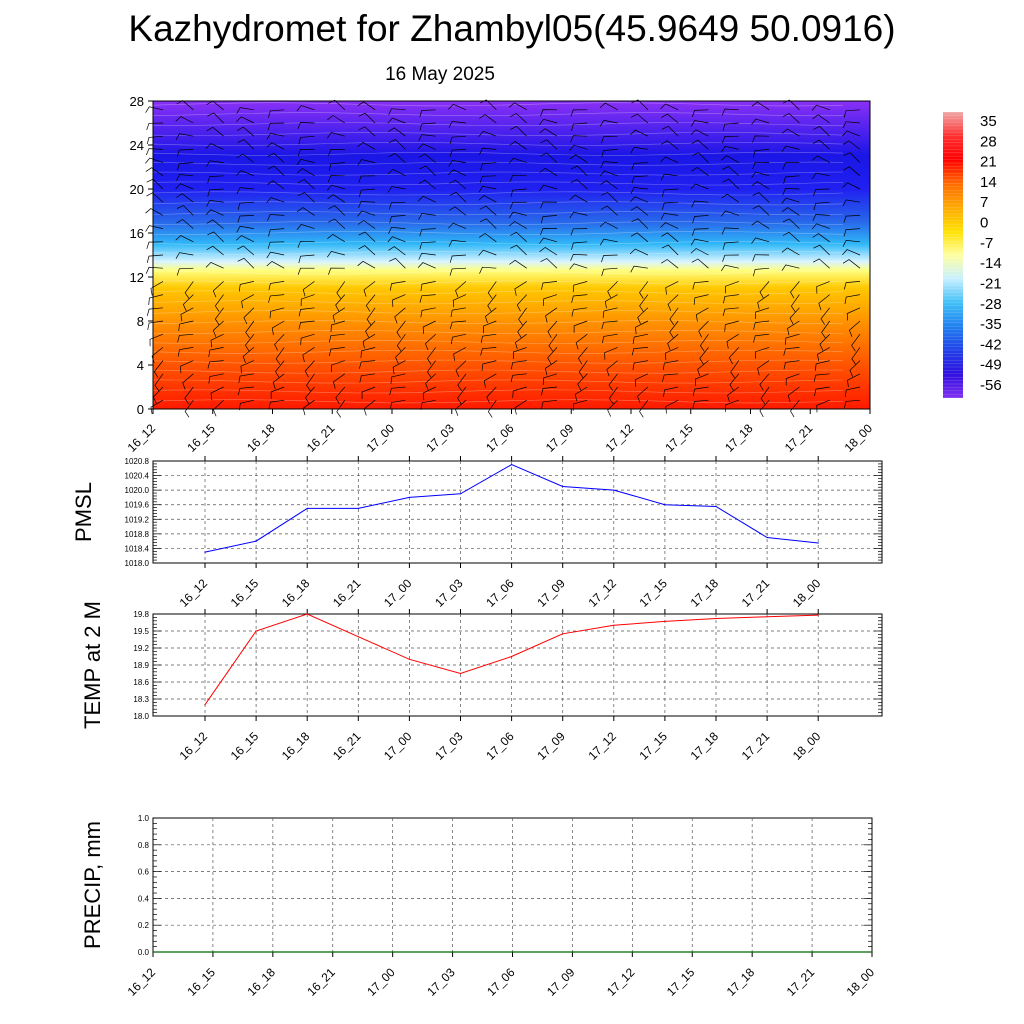 This screenshot has height=1024, width=1024. I want to click on y-tick-label: 1018.8, so click(137, 534).